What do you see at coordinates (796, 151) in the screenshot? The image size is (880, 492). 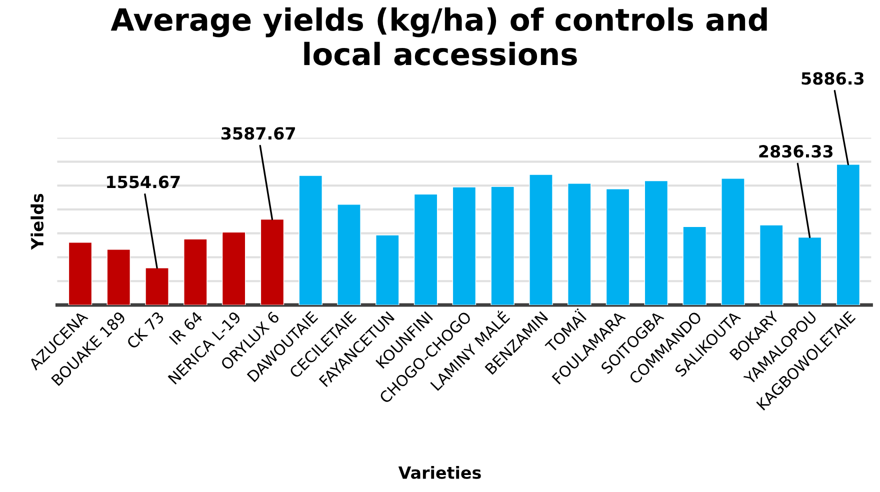 I see `data-label: 2836.33` at bounding box center [796, 151].